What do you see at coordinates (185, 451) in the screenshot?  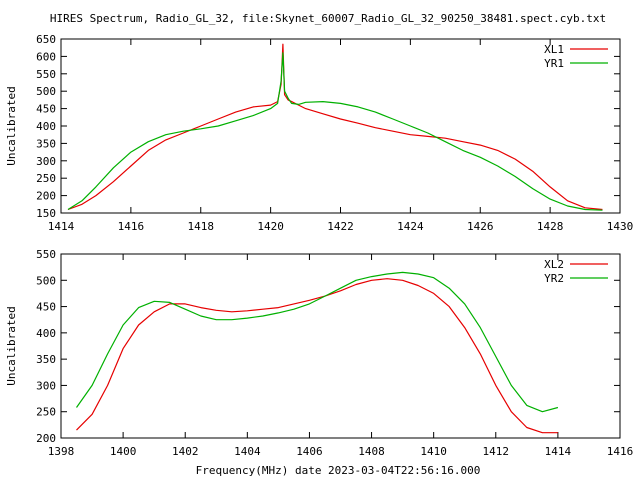 I see `x-tick-label: 1402` at bounding box center [185, 451].